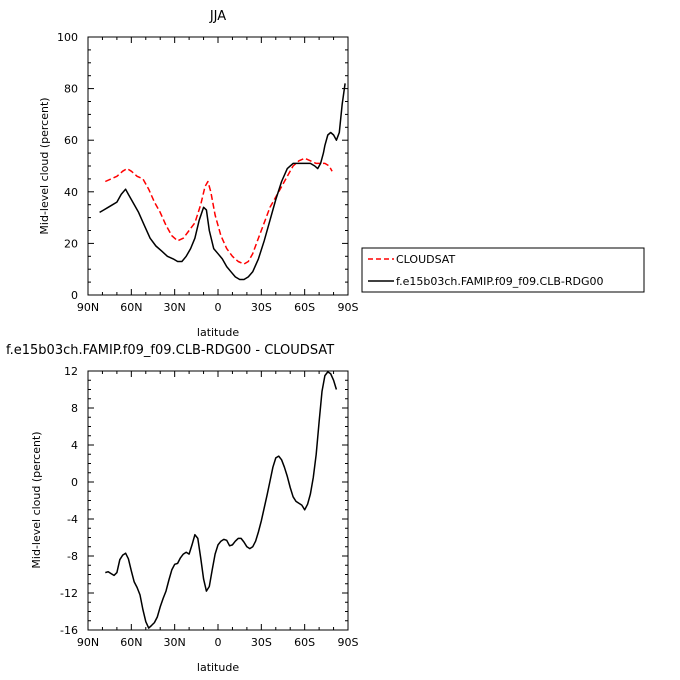 The height and width of the screenshot is (680, 680). I want to click on top-x-tick-label: 90N, so click(88, 307).